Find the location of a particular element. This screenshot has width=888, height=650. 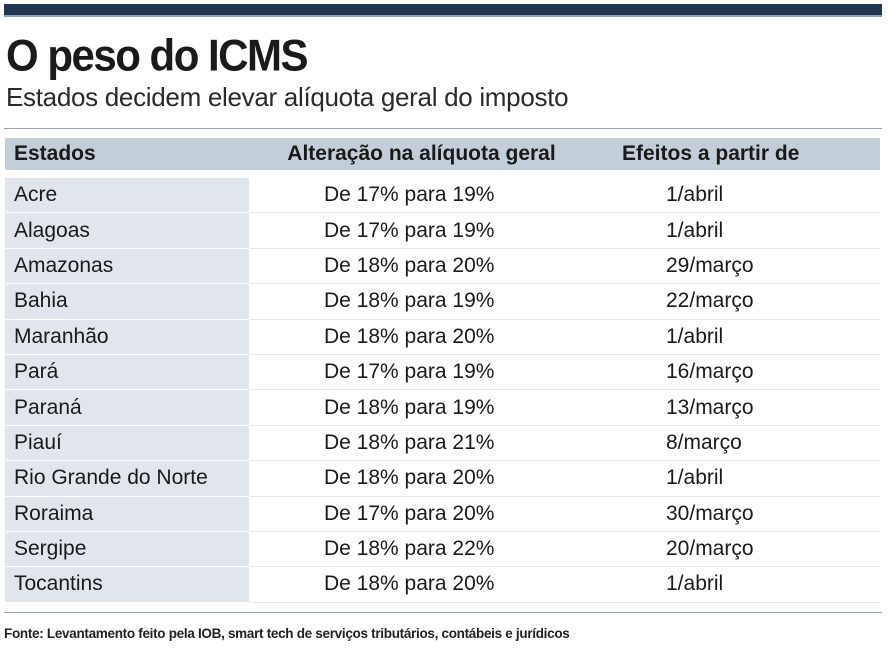

table-cell: De 18% para 22% is located at coordinates (421, 549).